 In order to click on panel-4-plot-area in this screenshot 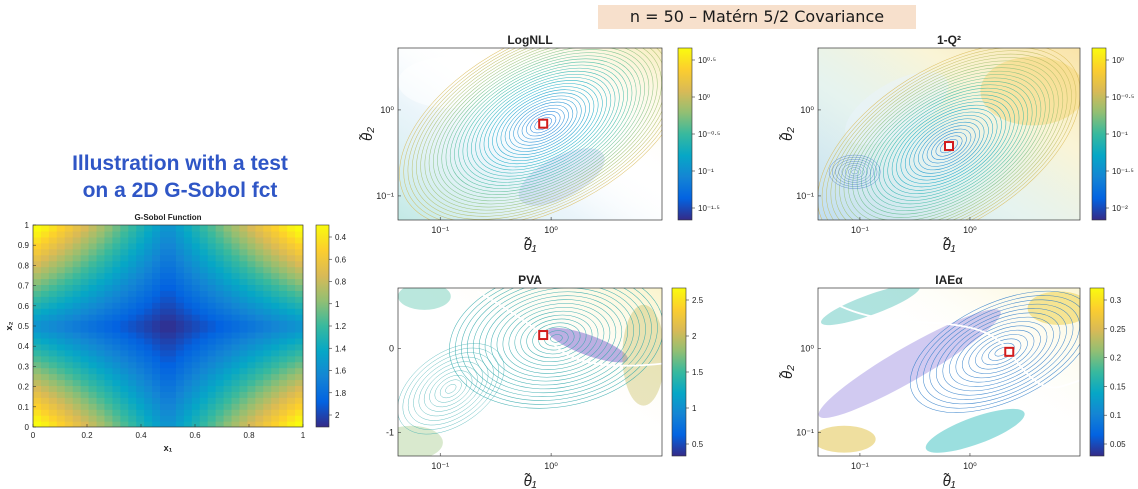, I will do `click(949, 372)`.